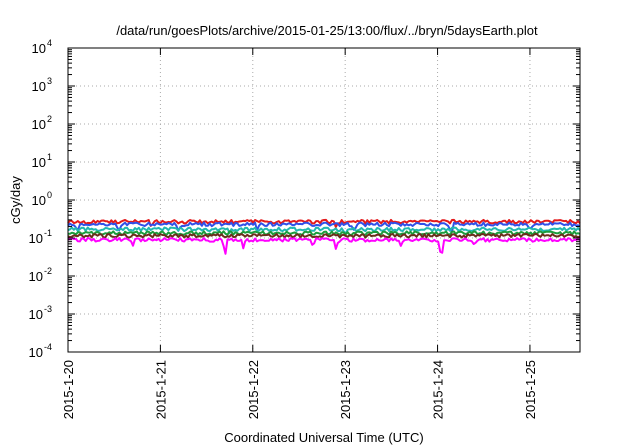  What do you see at coordinates (40, 313) in the screenshot?
I see `y-tick-label: 10⁻³` at bounding box center [40, 313].